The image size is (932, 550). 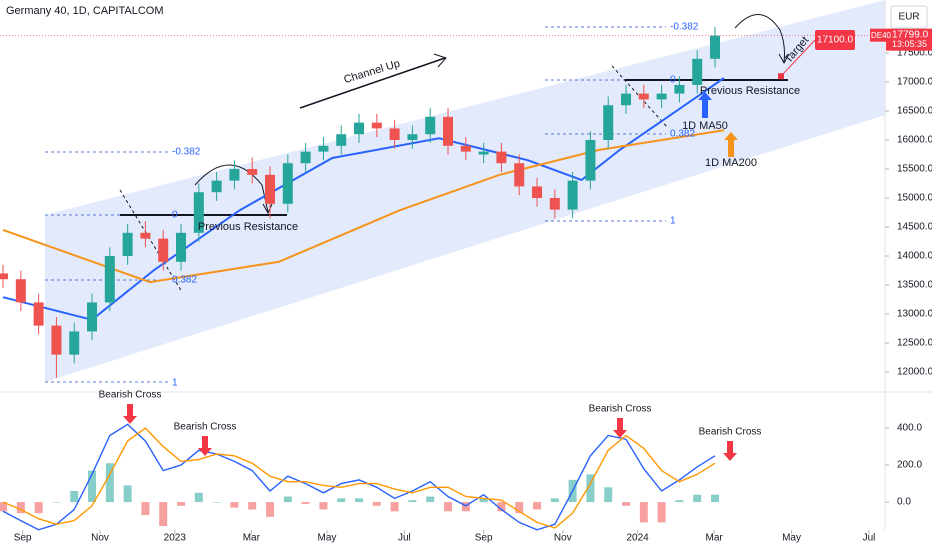 What do you see at coordinates (914, 227) in the screenshot?
I see `y-tick-label: 14500.0` at bounding box center [914, 227].